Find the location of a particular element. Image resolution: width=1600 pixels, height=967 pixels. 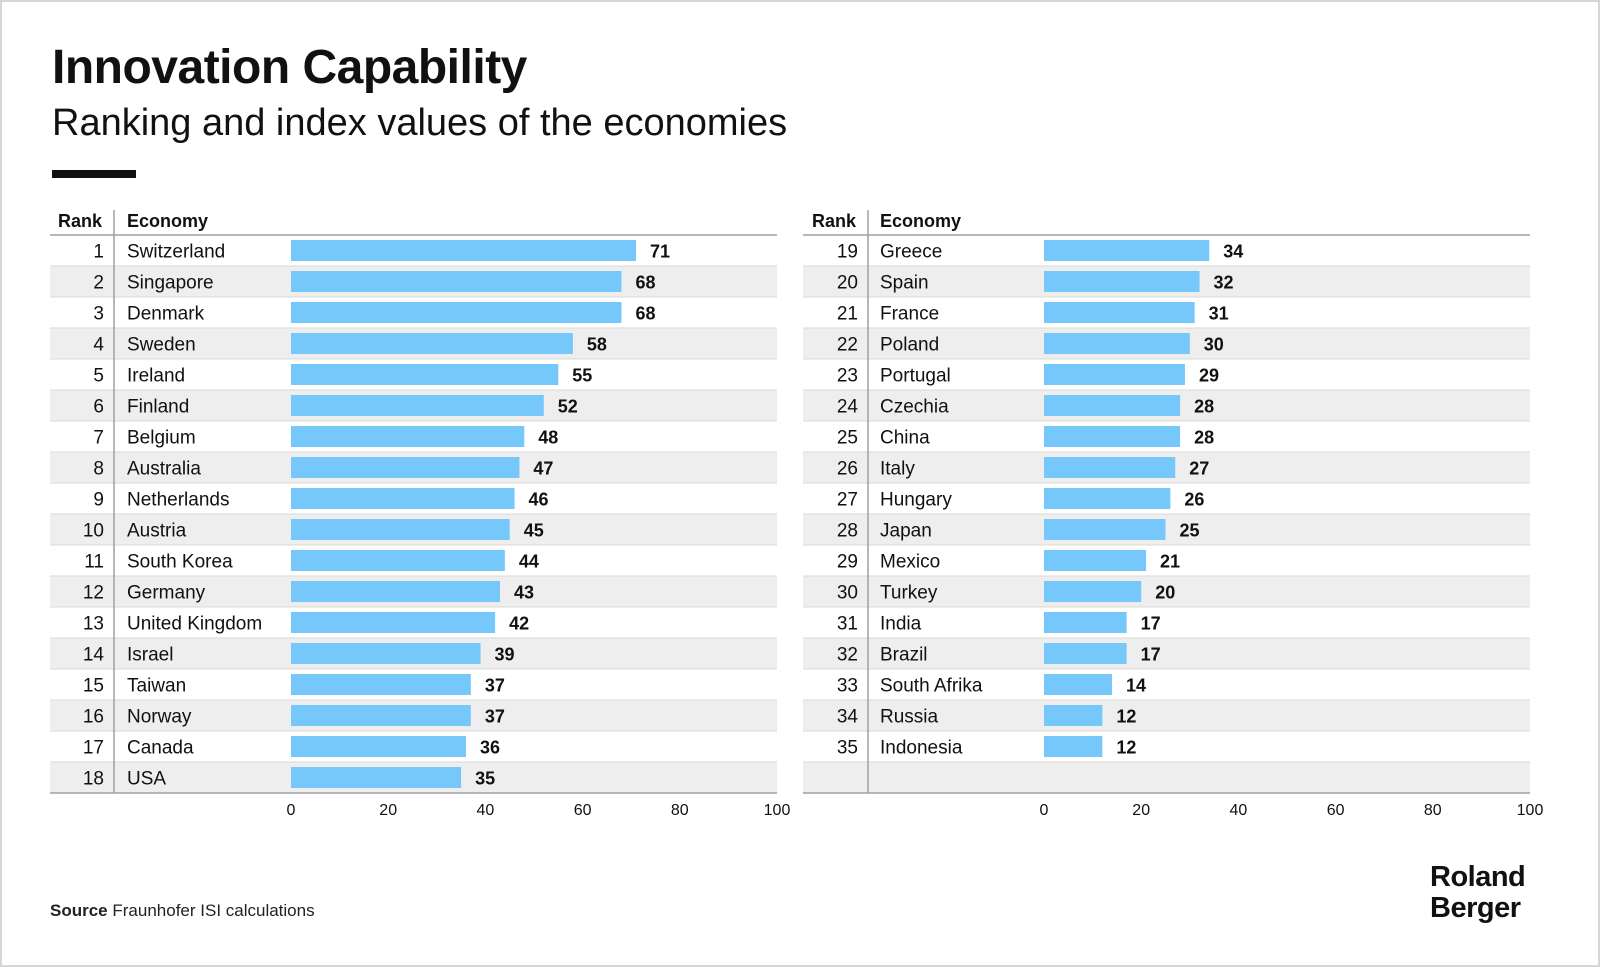

rank-label: 14 is located at coordinates (94, 655).